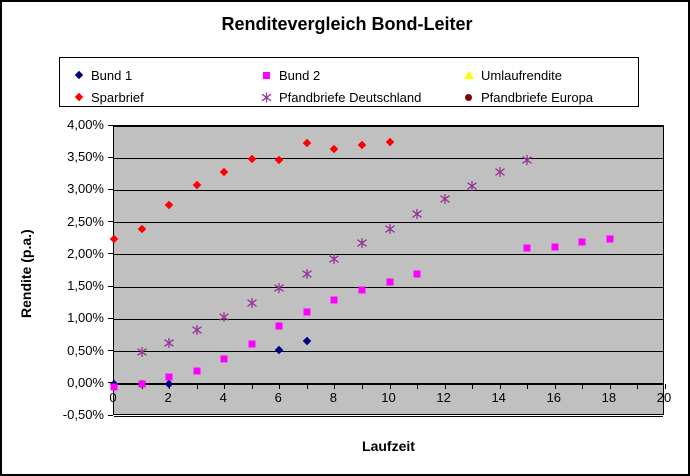 Image resolution: width=690 pixels, height=476 pixels. What do you see at coordinates (443, 397) in the screenshot?
I see `x-tick-label: 12` at bounding box center [443, 397].